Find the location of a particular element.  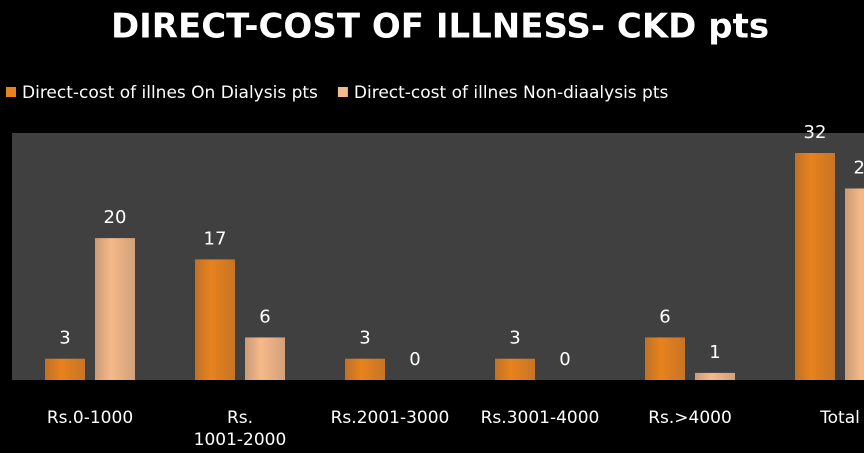

data-label: 32 is located at coordinates (815, 132).